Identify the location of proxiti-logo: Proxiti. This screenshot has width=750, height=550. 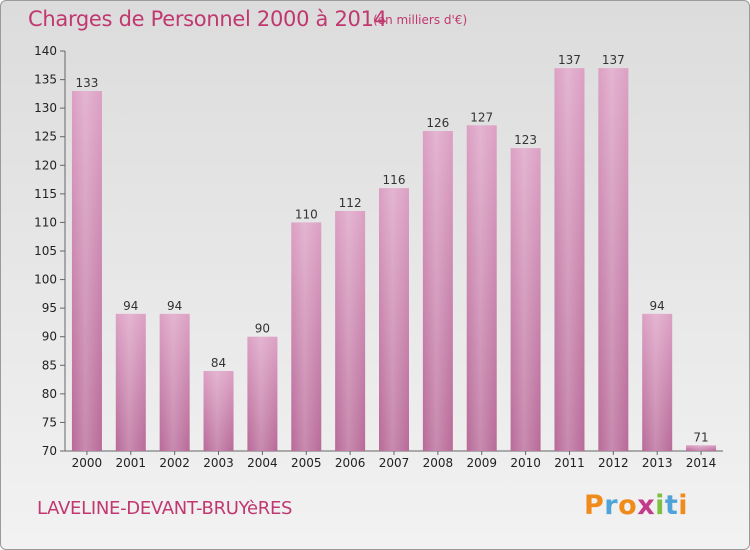
(636, 505).